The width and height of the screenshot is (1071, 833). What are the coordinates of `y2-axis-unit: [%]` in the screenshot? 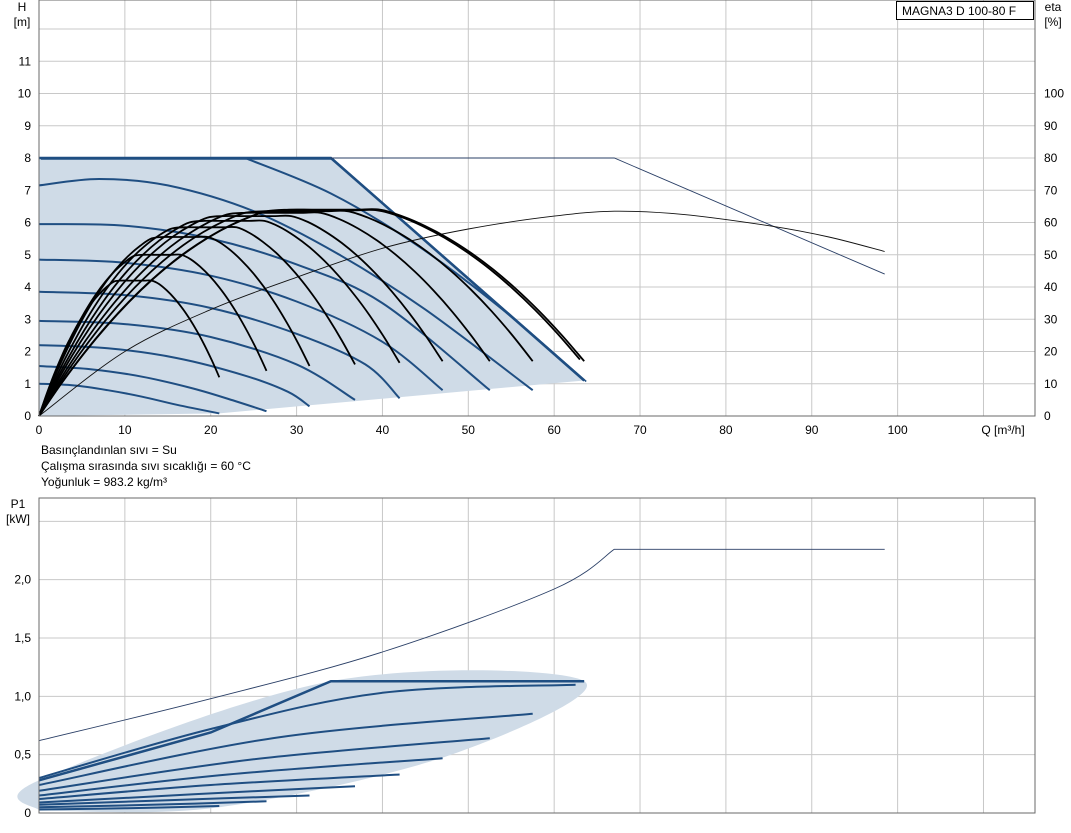 It's located at (1052, 22).